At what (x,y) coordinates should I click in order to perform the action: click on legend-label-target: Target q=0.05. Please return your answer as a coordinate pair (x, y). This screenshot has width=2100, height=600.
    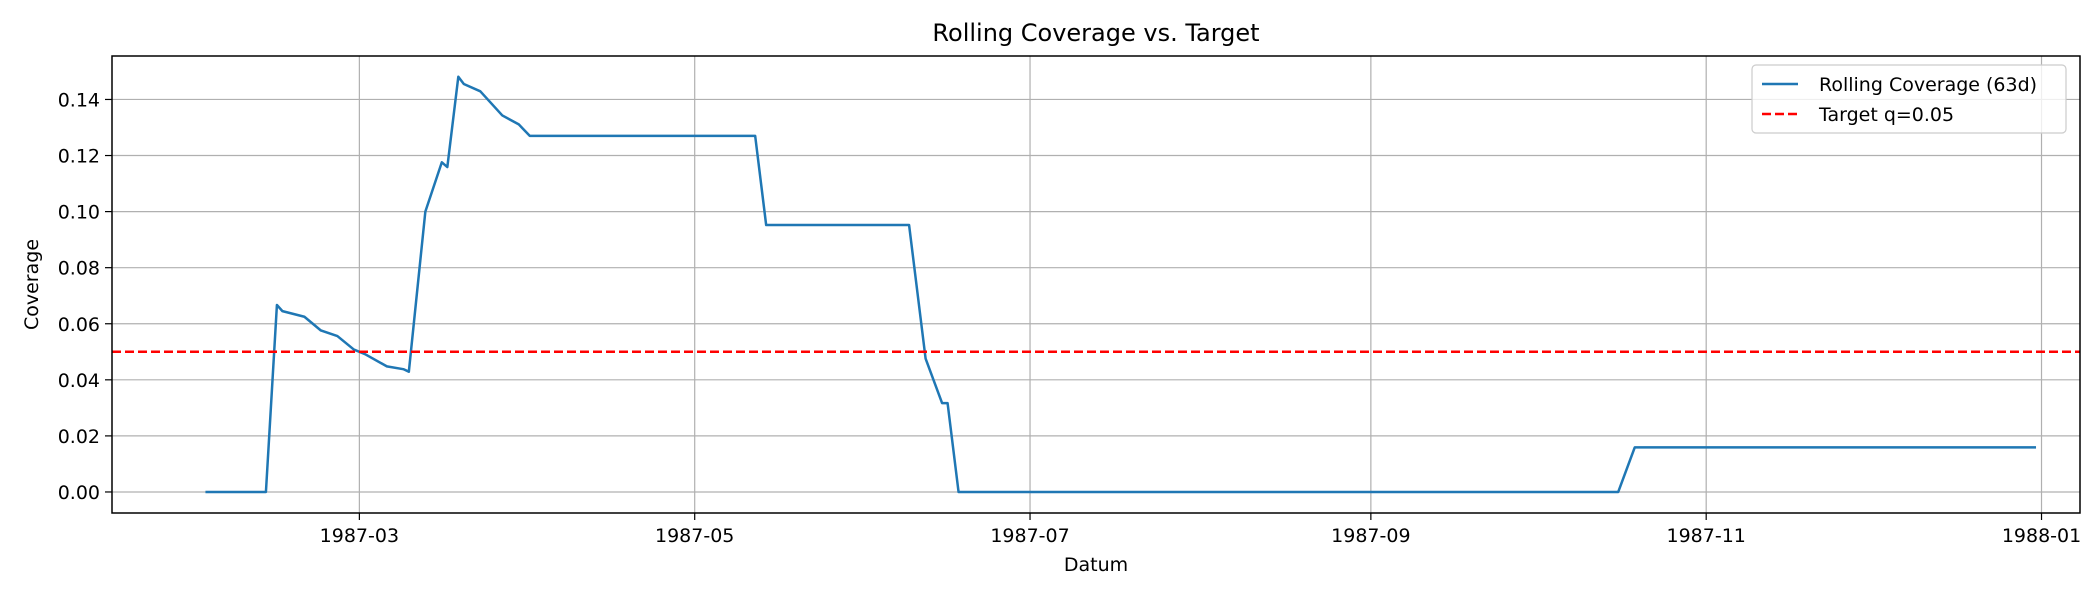
    Looking at the image, I should click on (1886, 115).